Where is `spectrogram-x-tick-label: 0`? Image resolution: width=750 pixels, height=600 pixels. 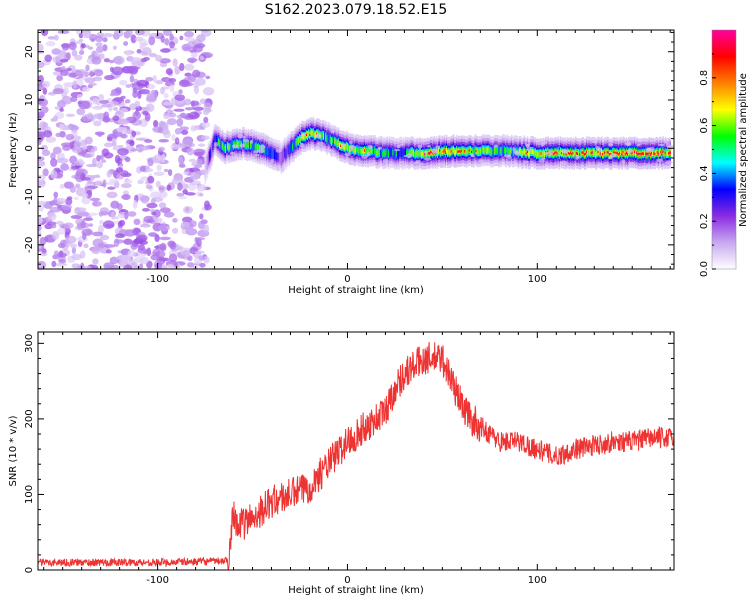 spectrogram-x-tick-label: 0 is located at coordinates (347, 279).